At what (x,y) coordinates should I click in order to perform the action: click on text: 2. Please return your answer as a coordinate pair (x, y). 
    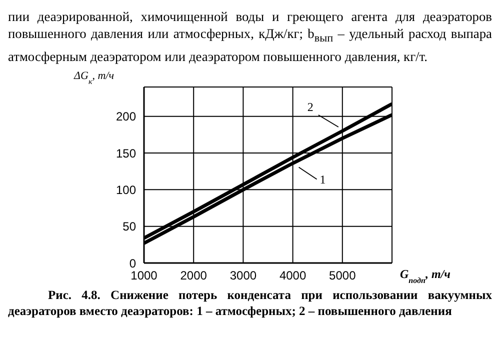
    Looking at the image, I should click on (310, 107).